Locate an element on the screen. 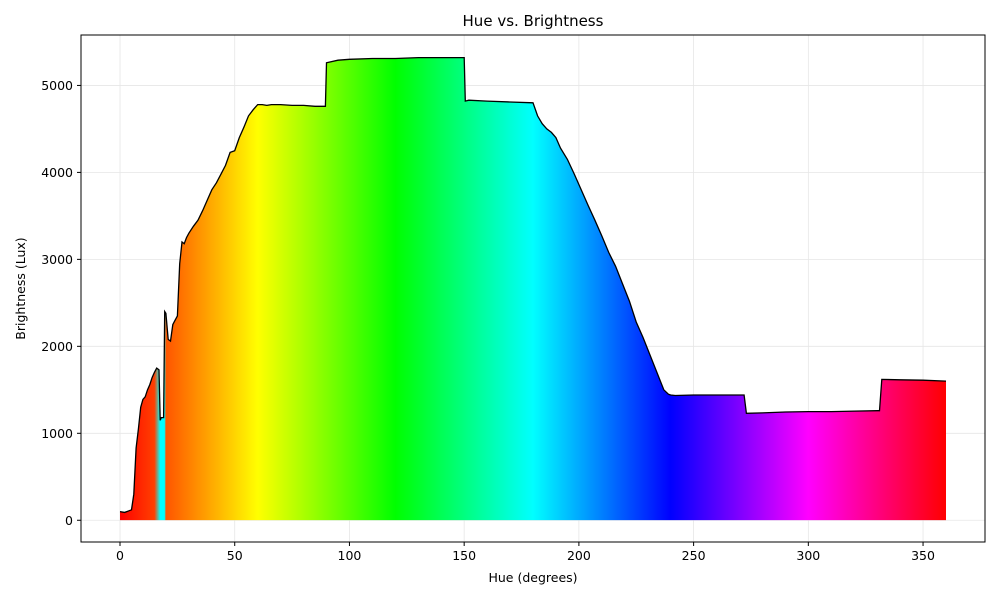  x-tick-label: 250 is located at coordinates (694, 555).